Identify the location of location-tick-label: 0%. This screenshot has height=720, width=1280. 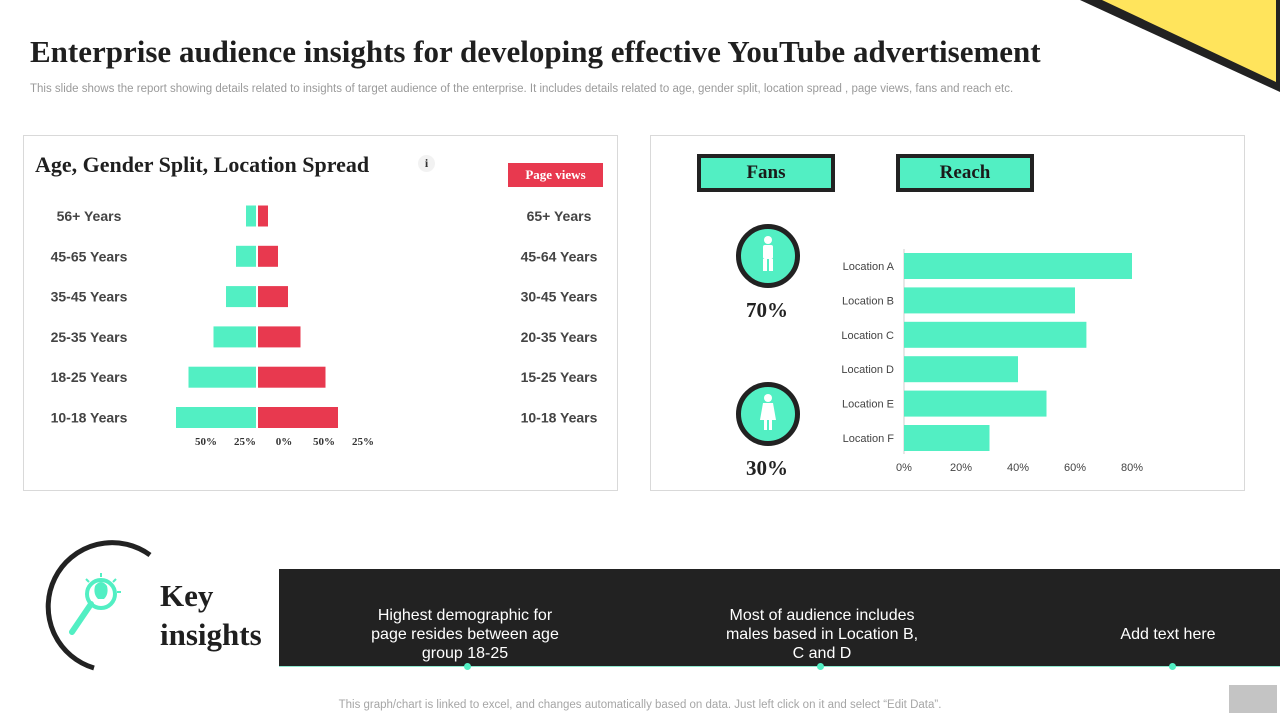
(904, 468).